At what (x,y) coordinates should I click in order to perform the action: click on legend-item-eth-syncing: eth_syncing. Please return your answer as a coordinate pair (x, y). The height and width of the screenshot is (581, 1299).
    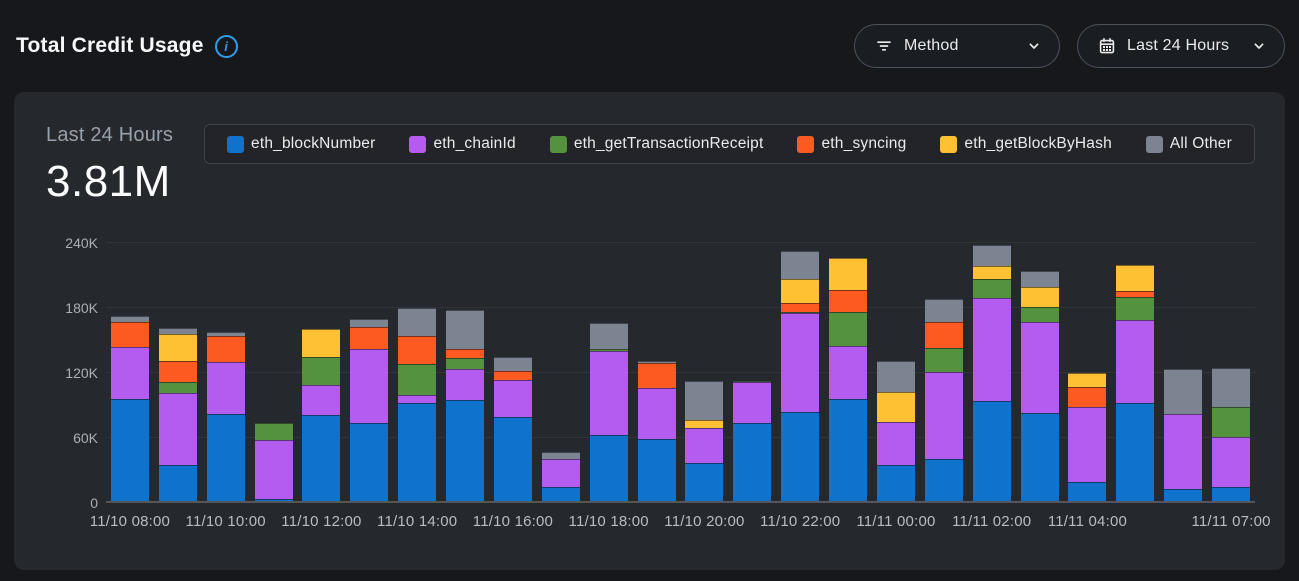
    Looking at the image, I should click on (851, 144).